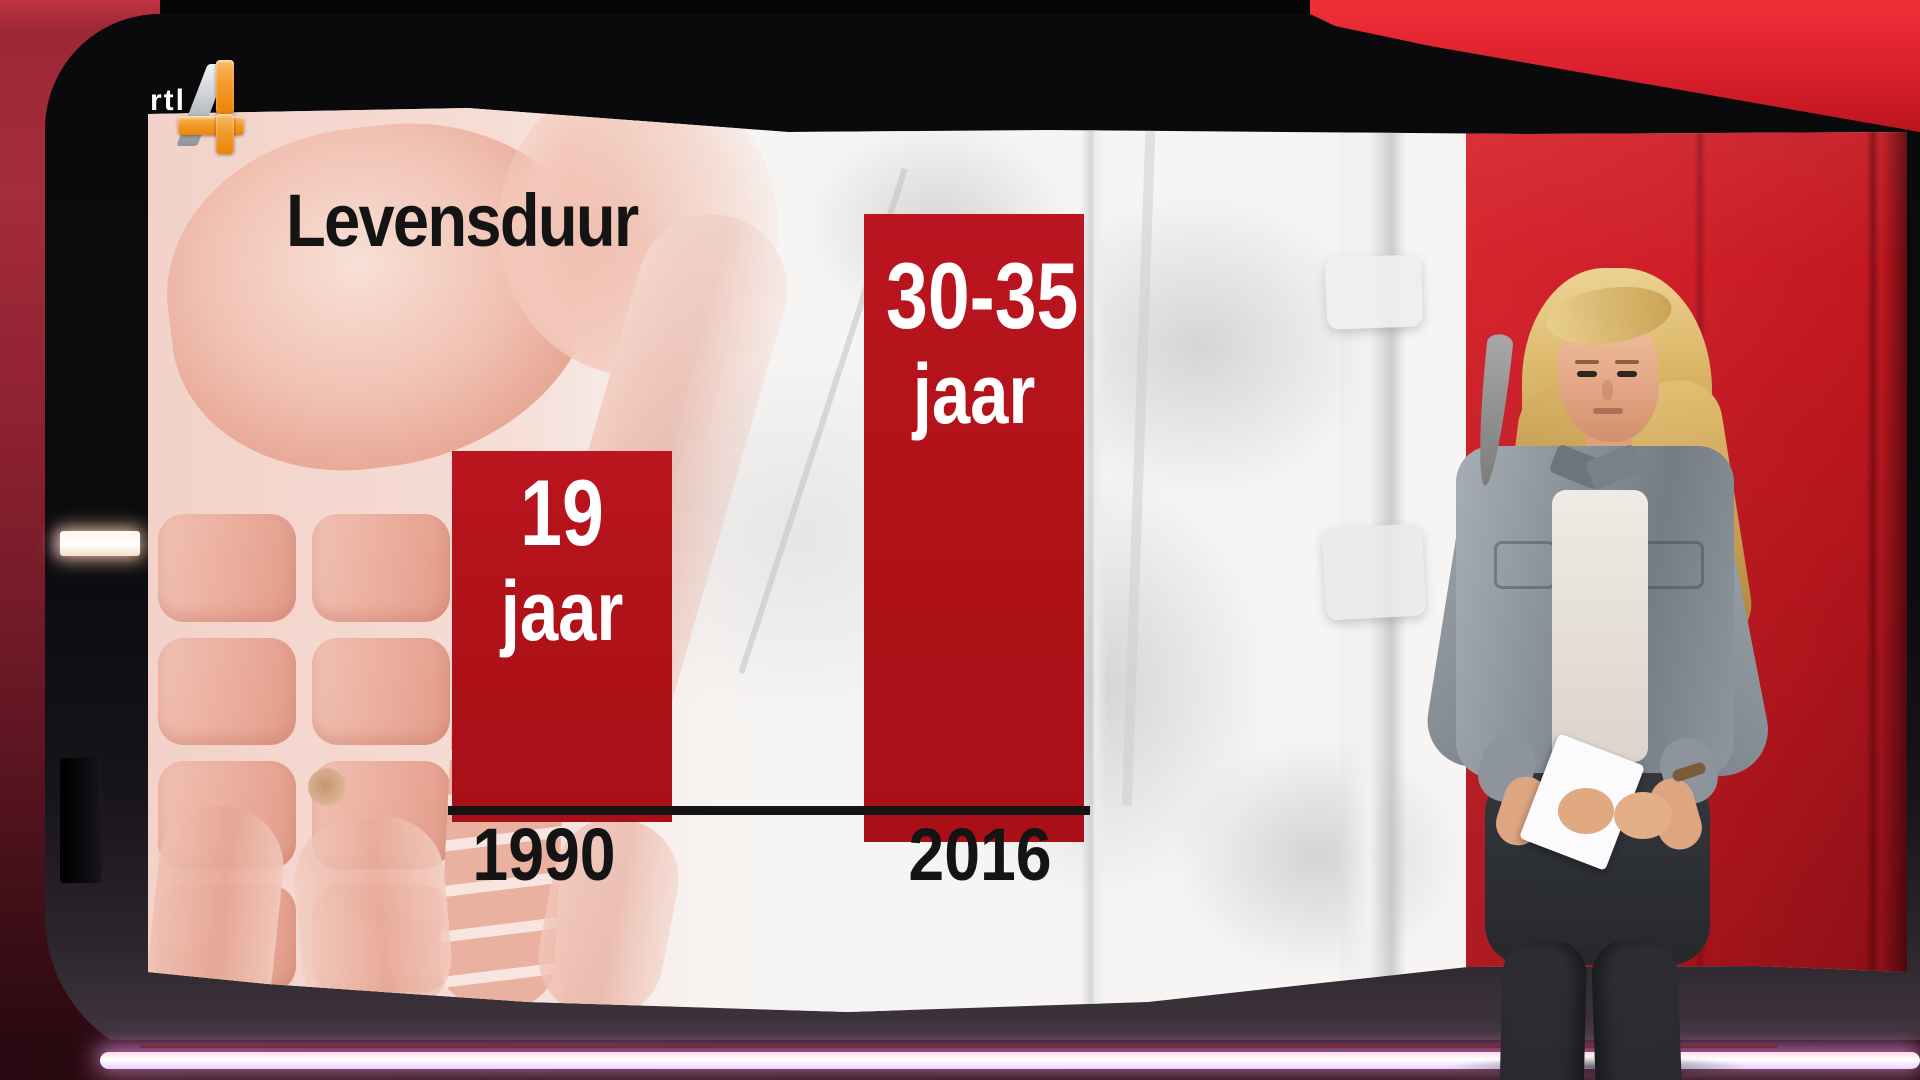  I want to click on navel-shape, so click(327, 787).